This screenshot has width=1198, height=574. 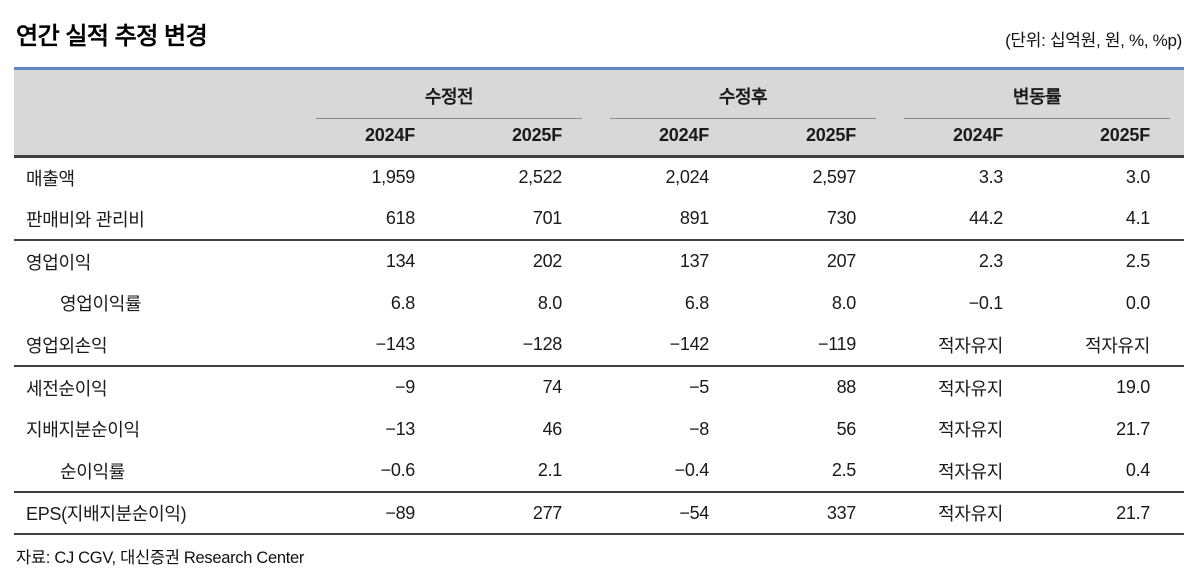 What do you see at coordinates (599, 513) in the screenshot?
I see `table-row: EPS(지배지분순이익) −89 277 −54 337 적자유지 21.7` at bounding box center [599, 513].